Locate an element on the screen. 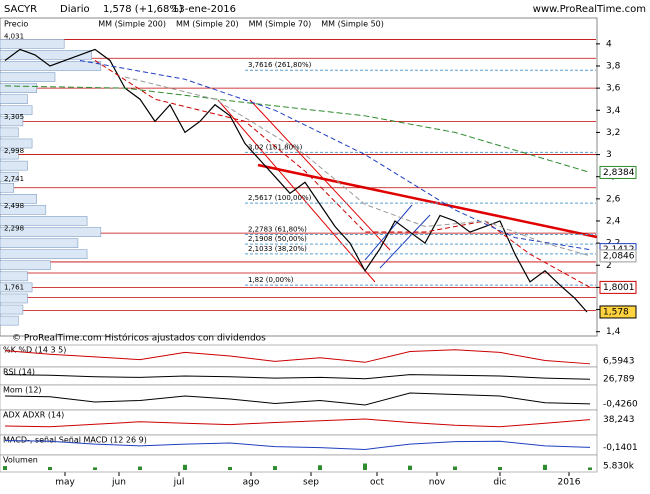 The image size is (650, 494). fib-label: 3,02 (161,80%) is located at coordinates (275, 147).